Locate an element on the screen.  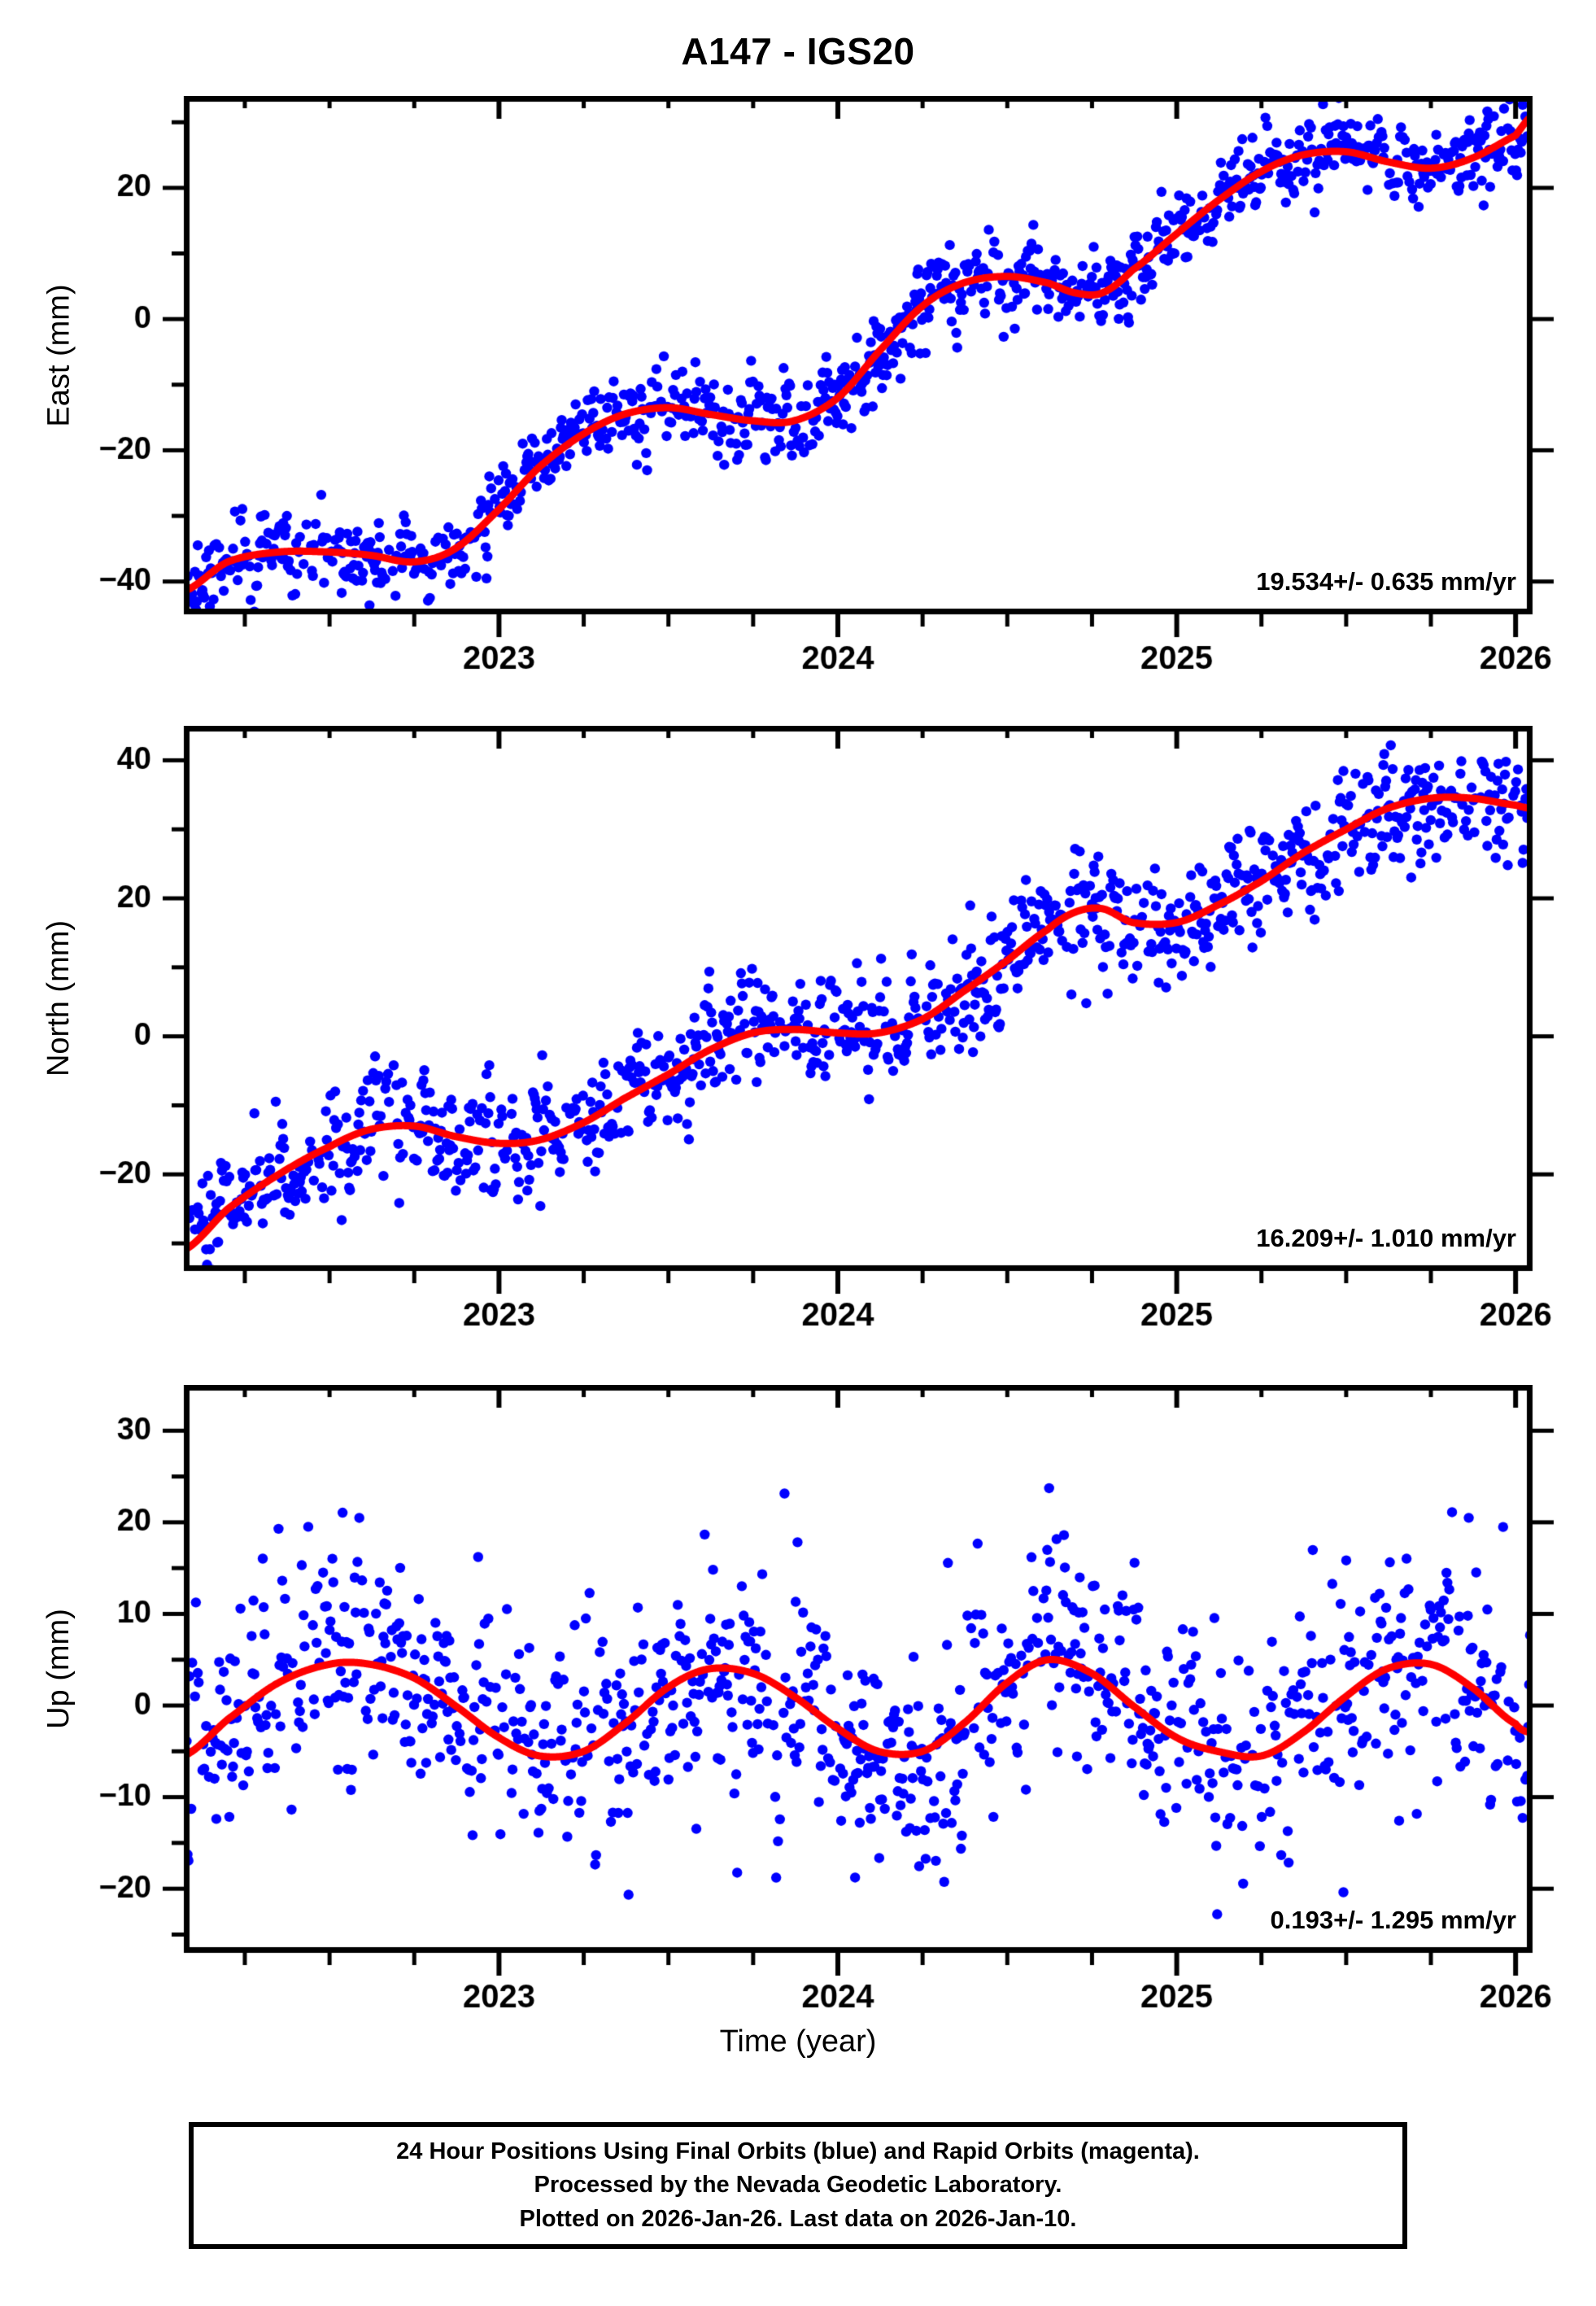
east-y-axis-label: East (mm) is located at coordinates (58, 355).